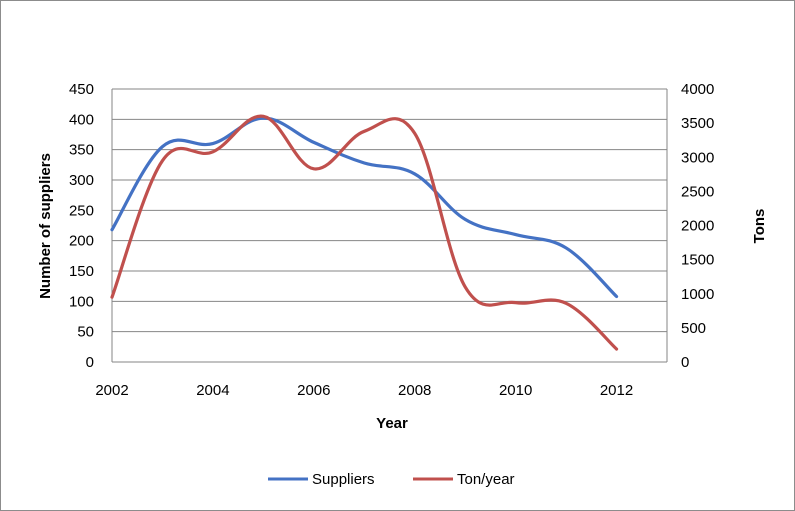 The width and height of the screenshot is (795, 511). Describe the element at coordinates (515, 390) in the screenshot. I see `x-tick-label: 2010` at that location.